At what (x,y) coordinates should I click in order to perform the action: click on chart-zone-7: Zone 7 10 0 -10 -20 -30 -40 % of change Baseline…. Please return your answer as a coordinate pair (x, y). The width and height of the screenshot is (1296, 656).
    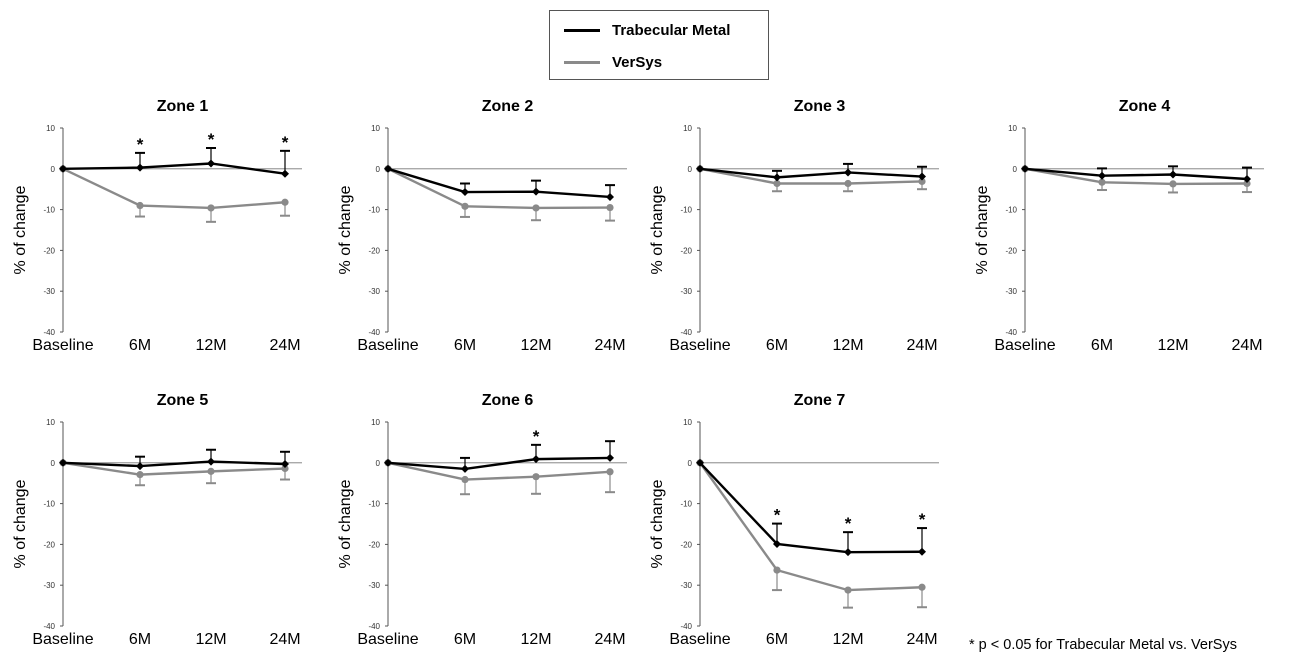
    Looking at the image, I should click on (794, 520).